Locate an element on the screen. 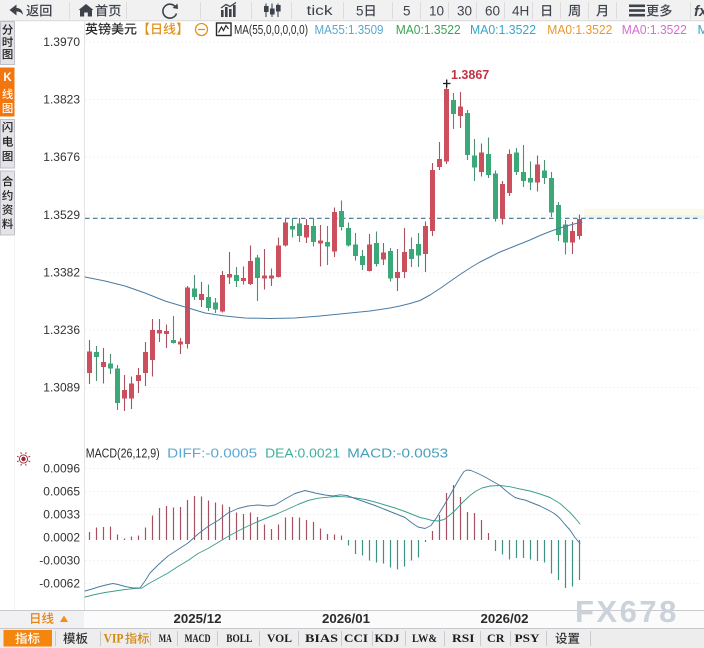 Image resolution: width=704 pixels, height=648 pixels. svg-text: RSI is located at coordinates (463, 638).